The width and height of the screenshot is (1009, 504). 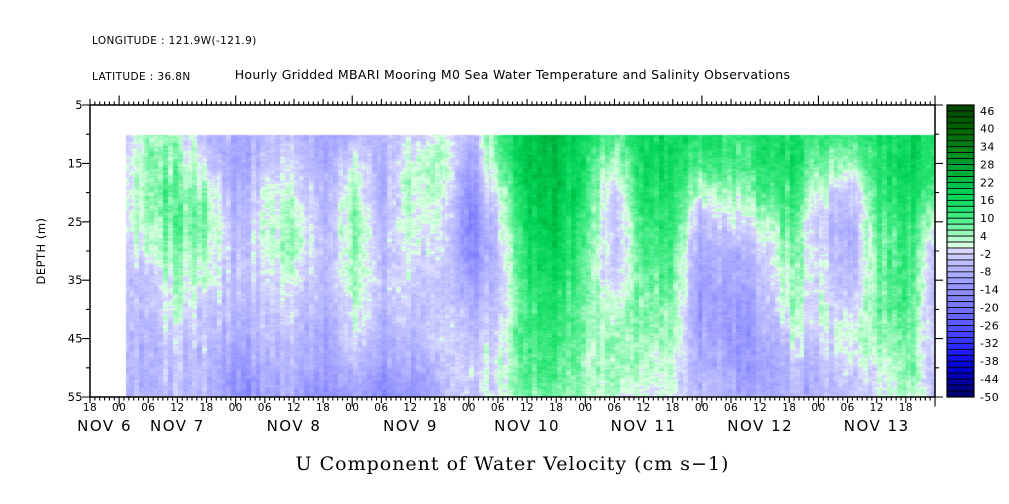 What do you see at coordinates (987, 218) in the screenshot?
I see `colorbar-tick-label: 10` at bounding box center [987, 218].